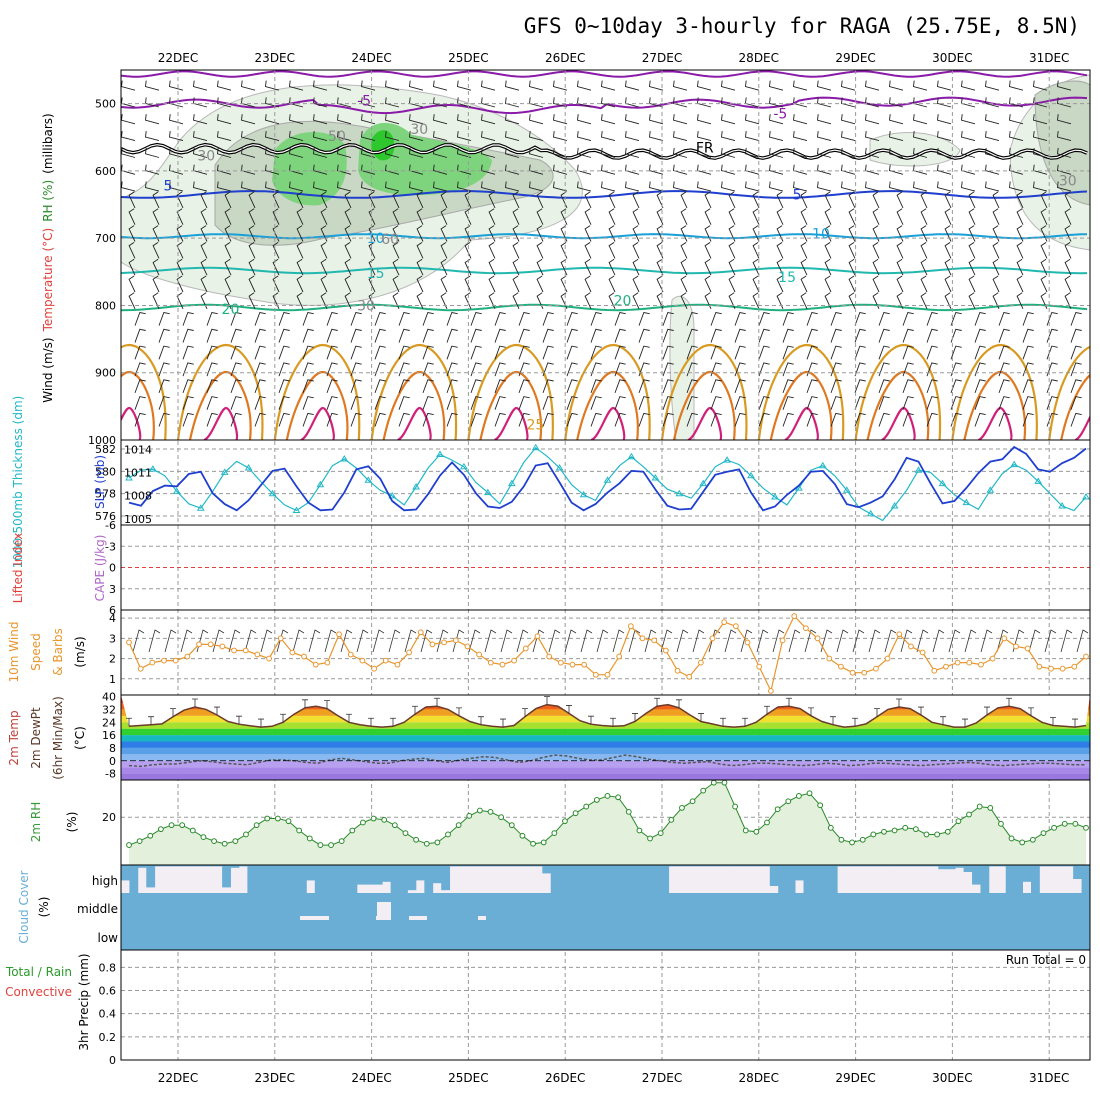  I want to click on isotherm-25-loop, so click(994, 391).